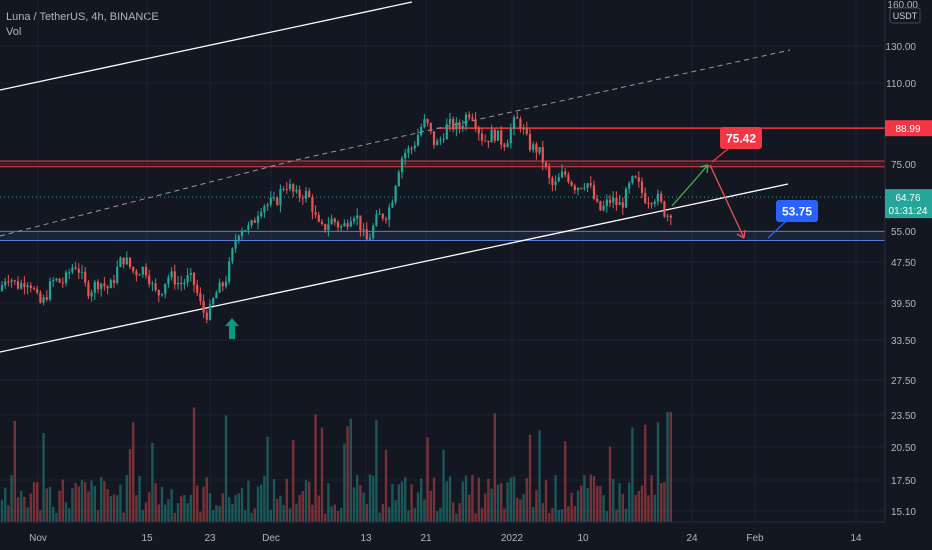  What do you see at coordinates (907, 129) in the screenshot?
I see `resistance-price-text: 88.99` at bounding box center [907, 129].